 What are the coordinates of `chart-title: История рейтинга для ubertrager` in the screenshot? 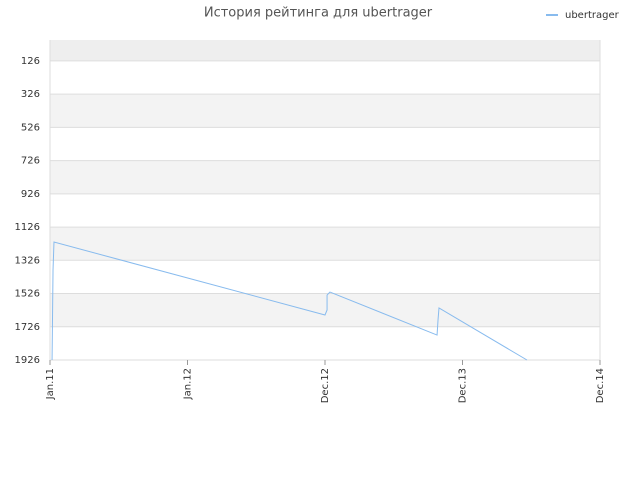 It's located at (318, 13).